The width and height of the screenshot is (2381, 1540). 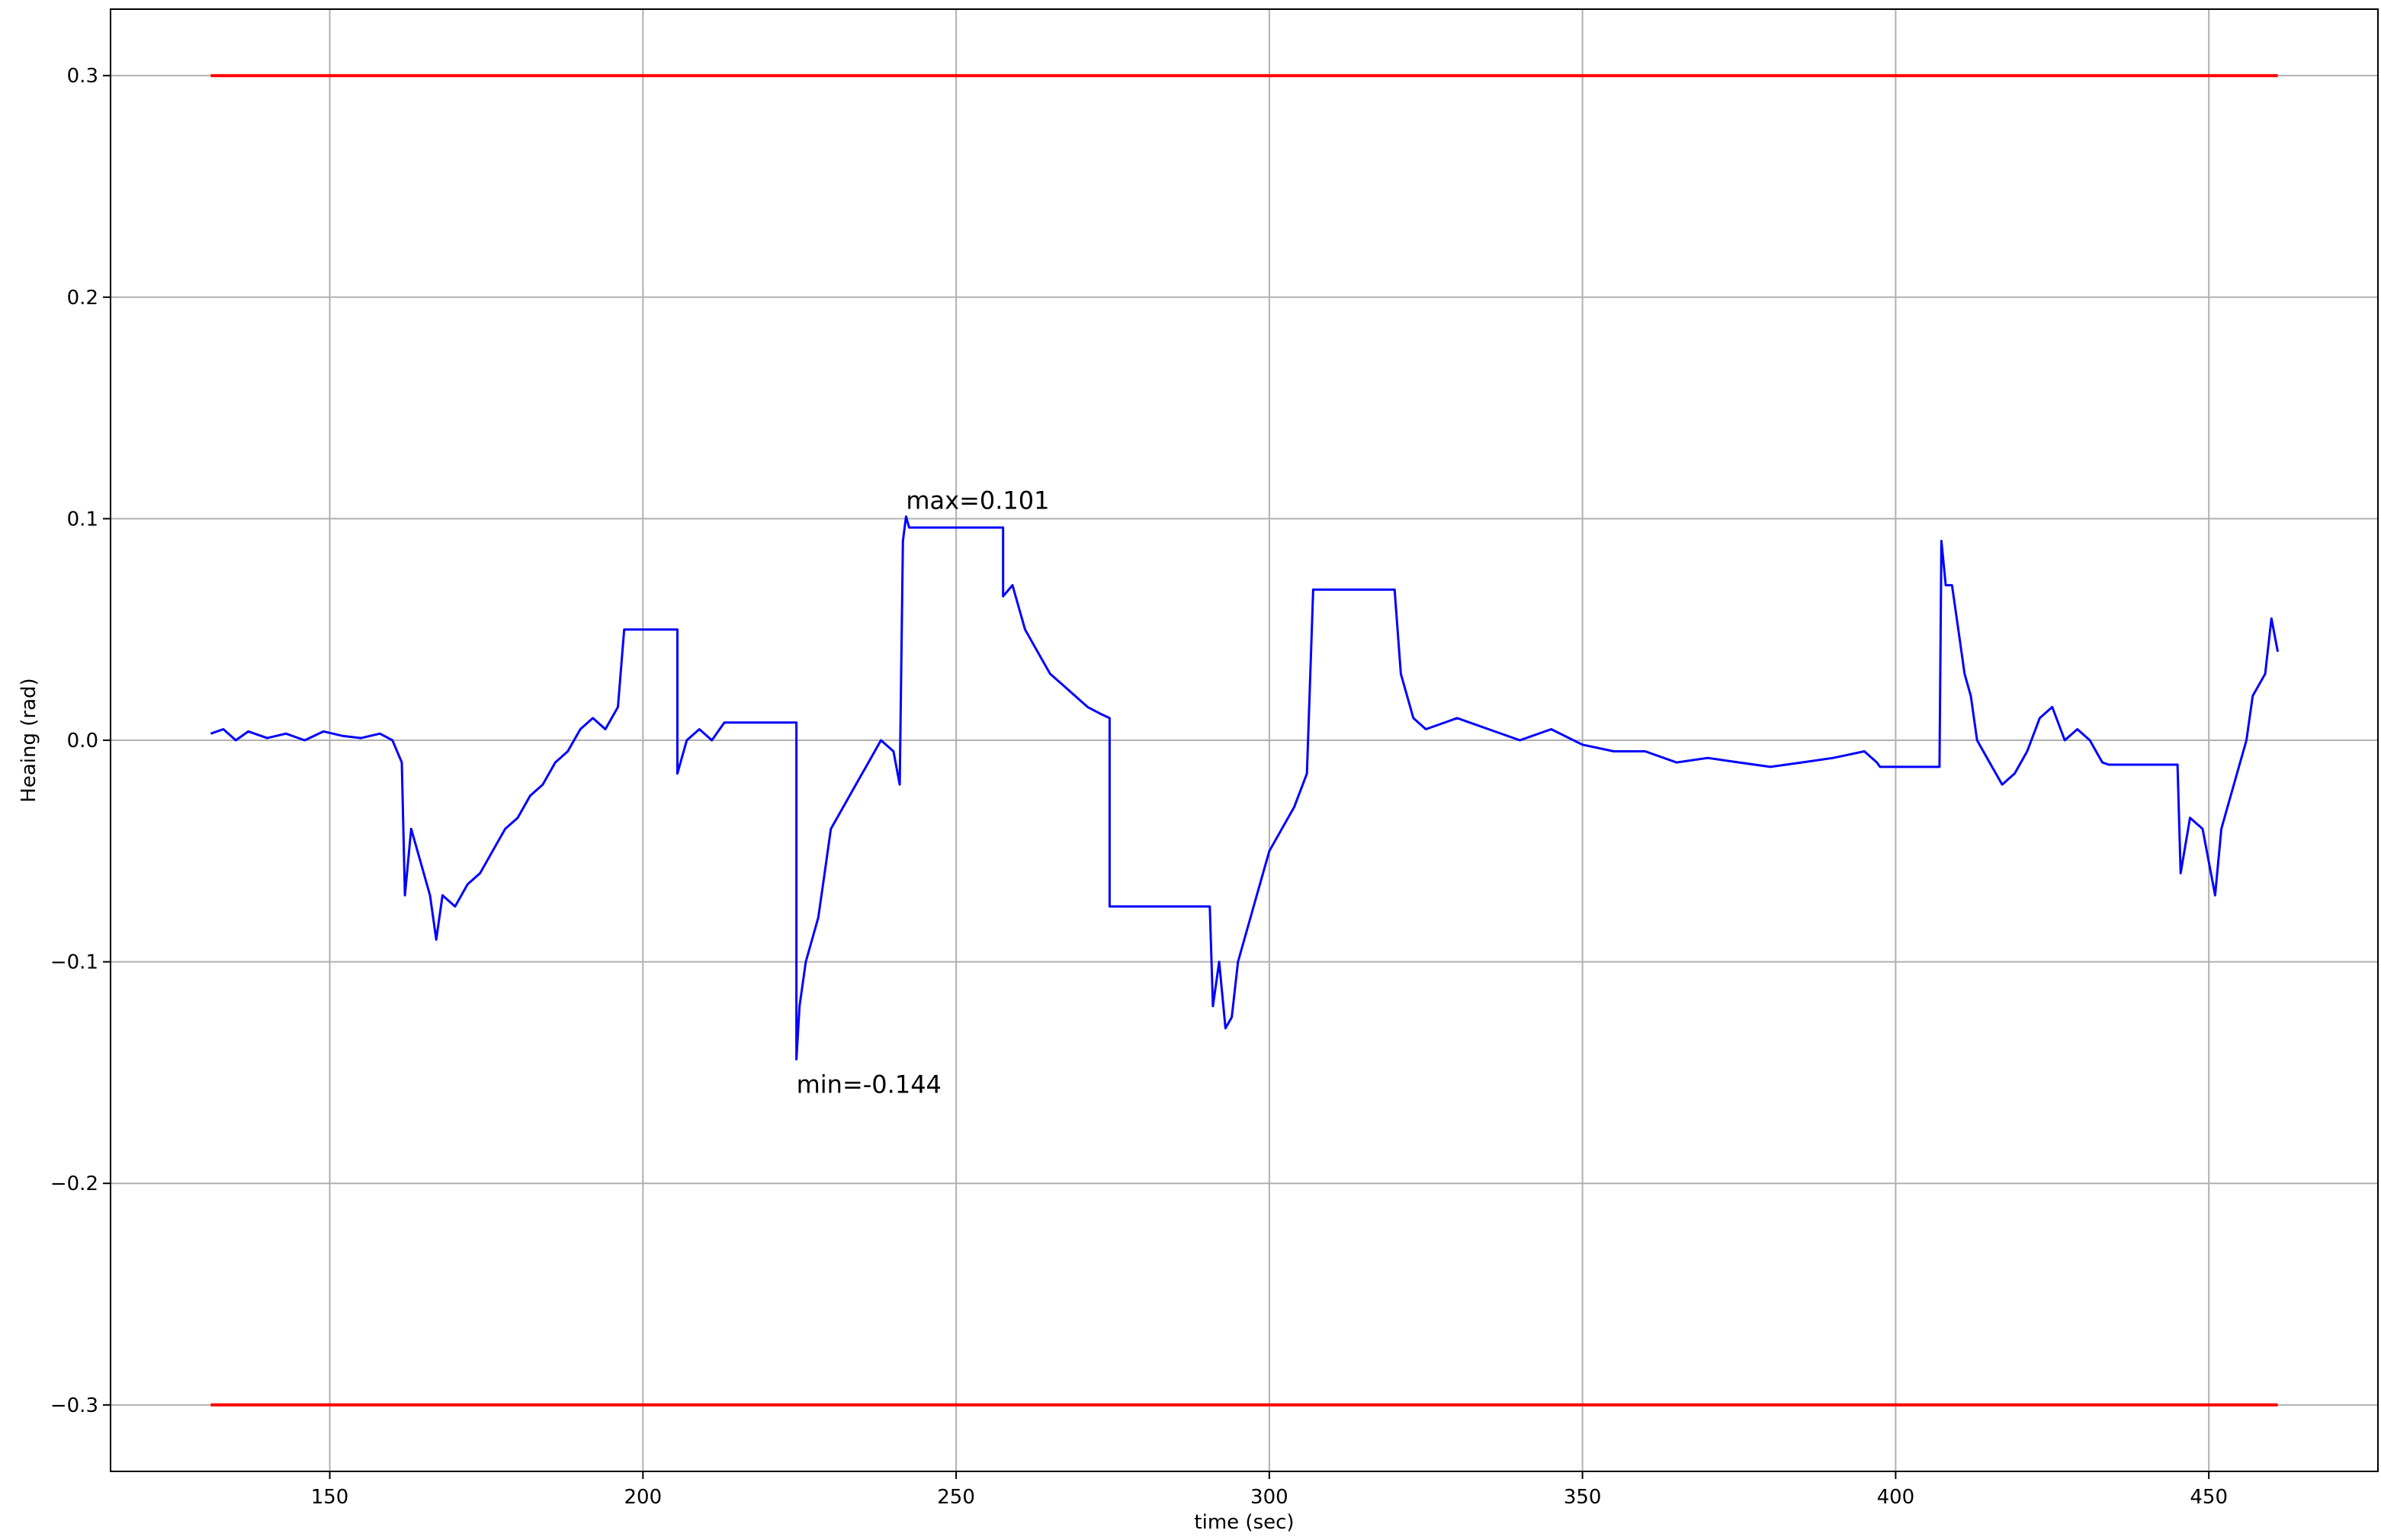 I want to click on y-tick-label: −0.2, so click(x=74, y=1184).